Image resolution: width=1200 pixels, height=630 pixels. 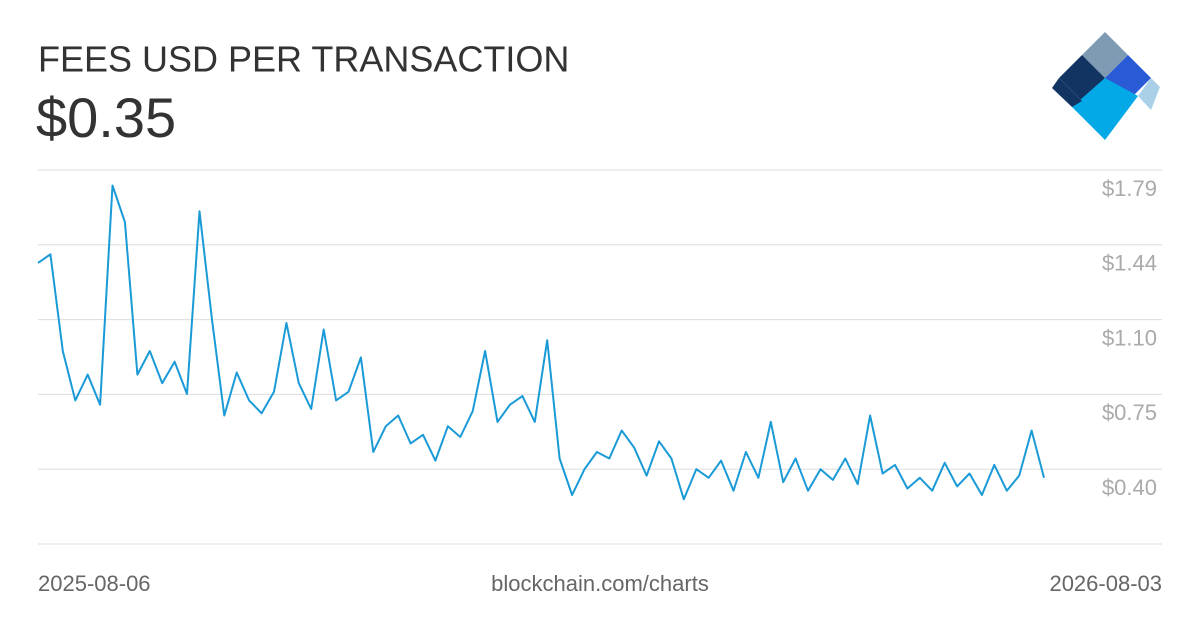 I want to click on y-tick-label: $1.10, so click(x=1129, y=337).